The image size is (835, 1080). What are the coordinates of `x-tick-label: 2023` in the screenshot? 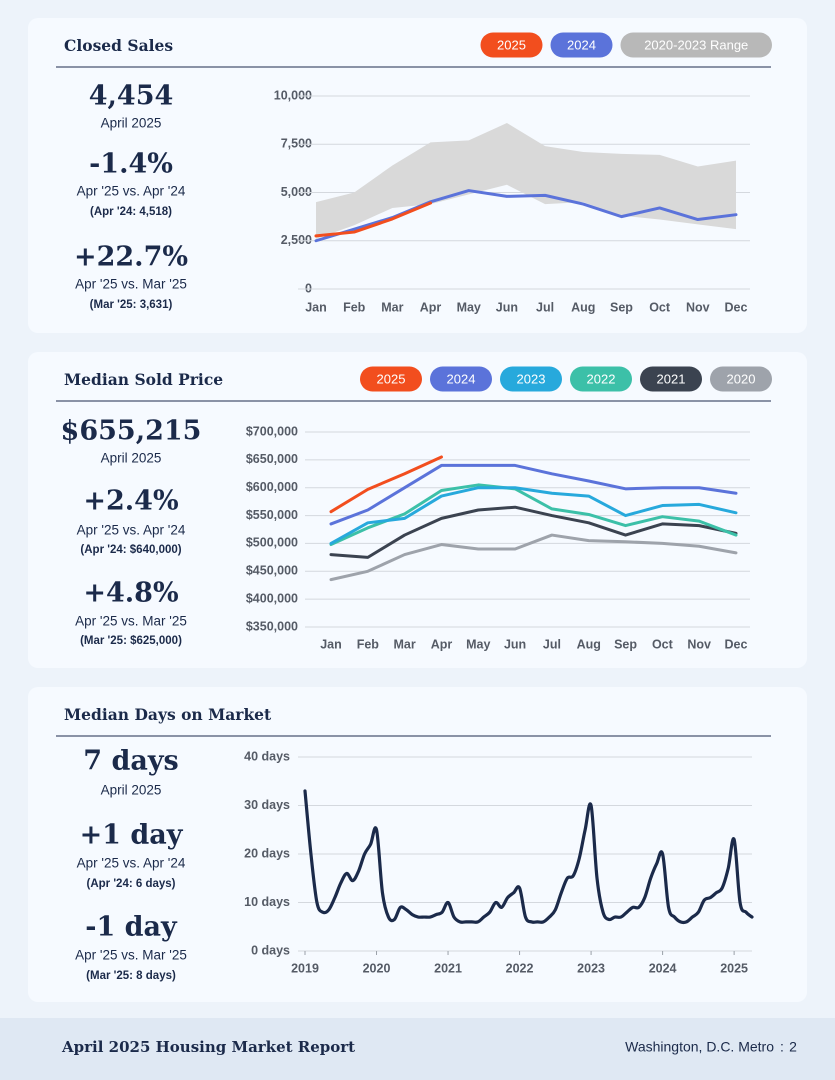 It's located at (591, 968).